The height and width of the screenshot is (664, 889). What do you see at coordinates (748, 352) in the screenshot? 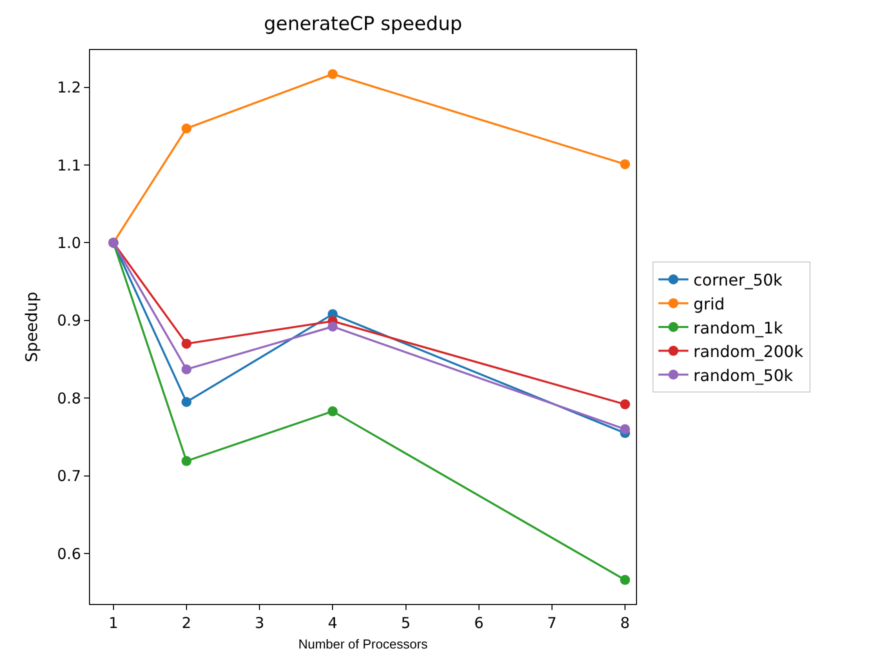
I see `legend-label: random_200k` at bounding box center [748, 352].